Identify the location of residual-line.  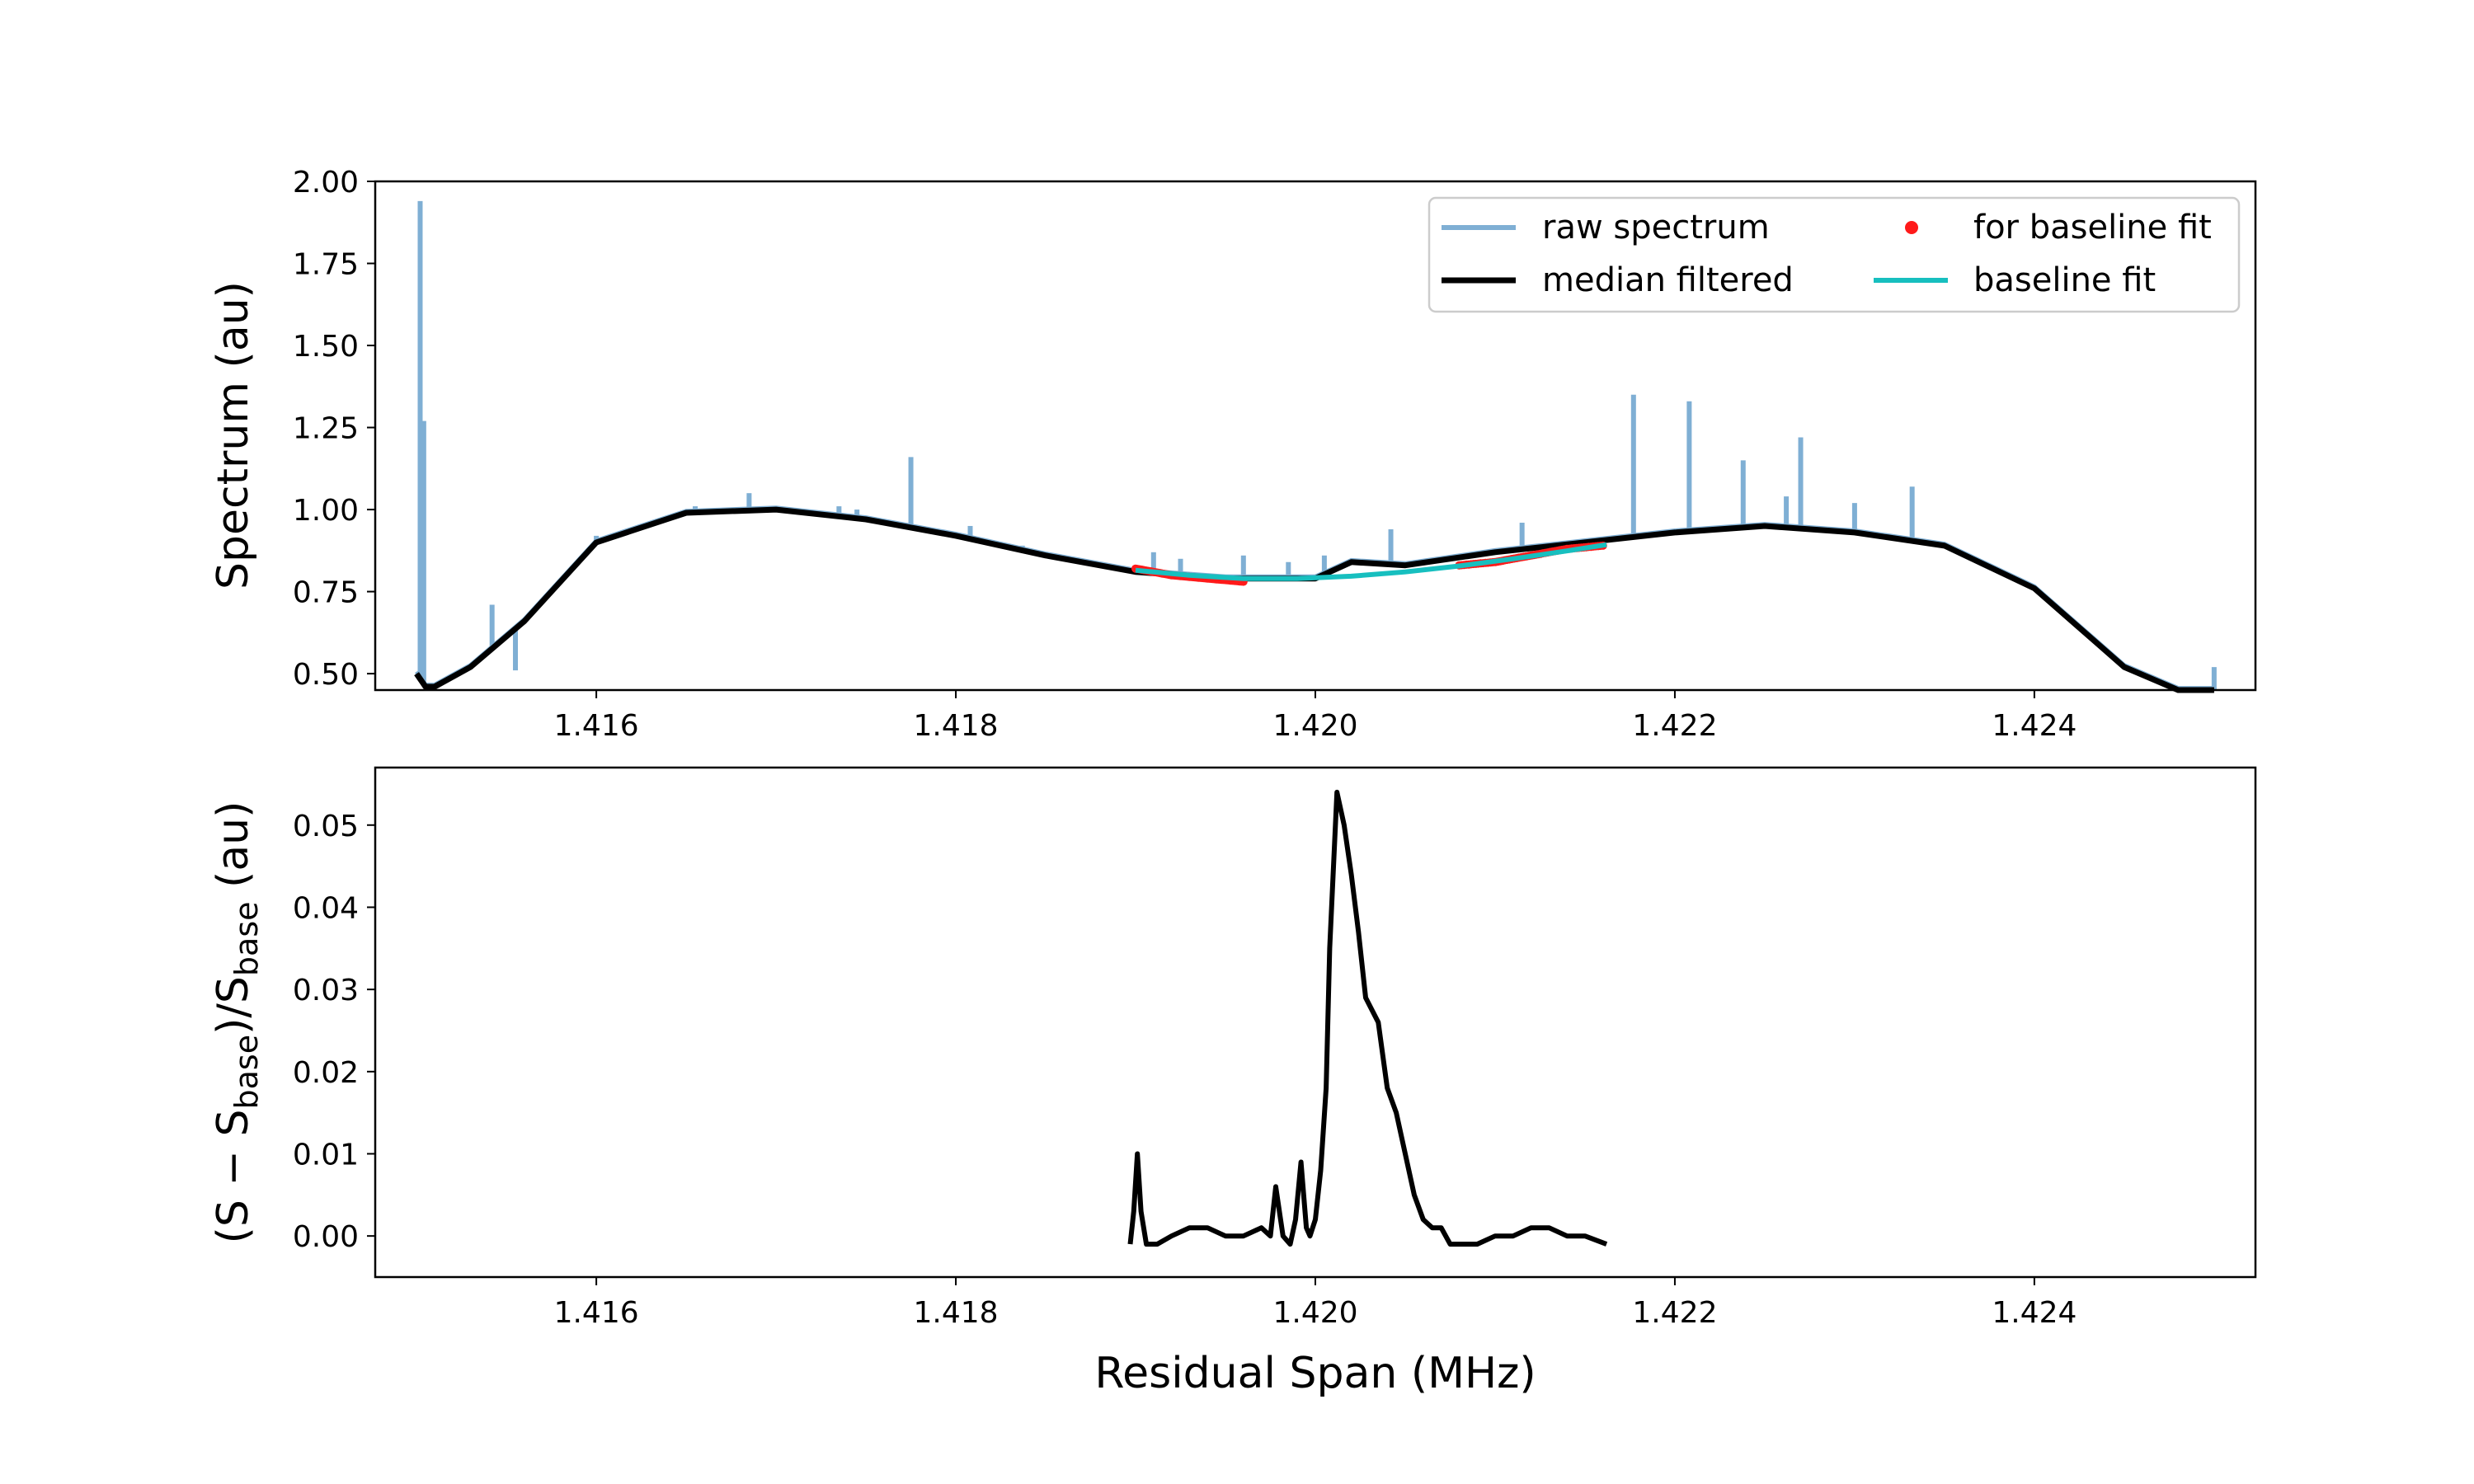
(1367, 1018).